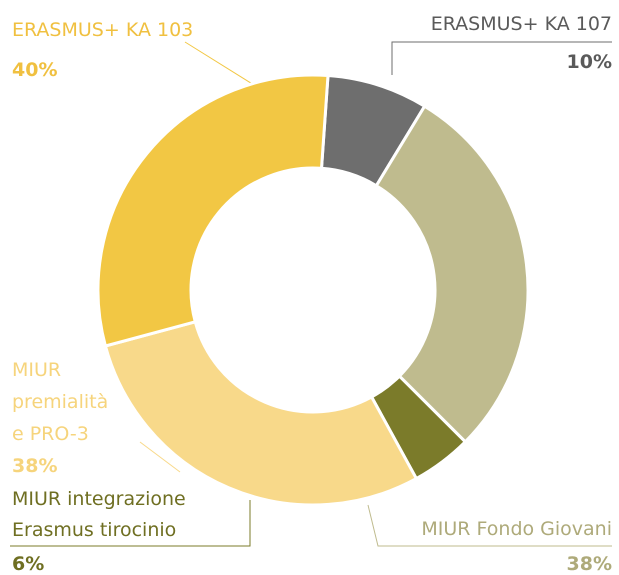  Describe the element at coordinates (99, 499) in the screenshot. I see `category-label: MIUR integrazione` at that location.